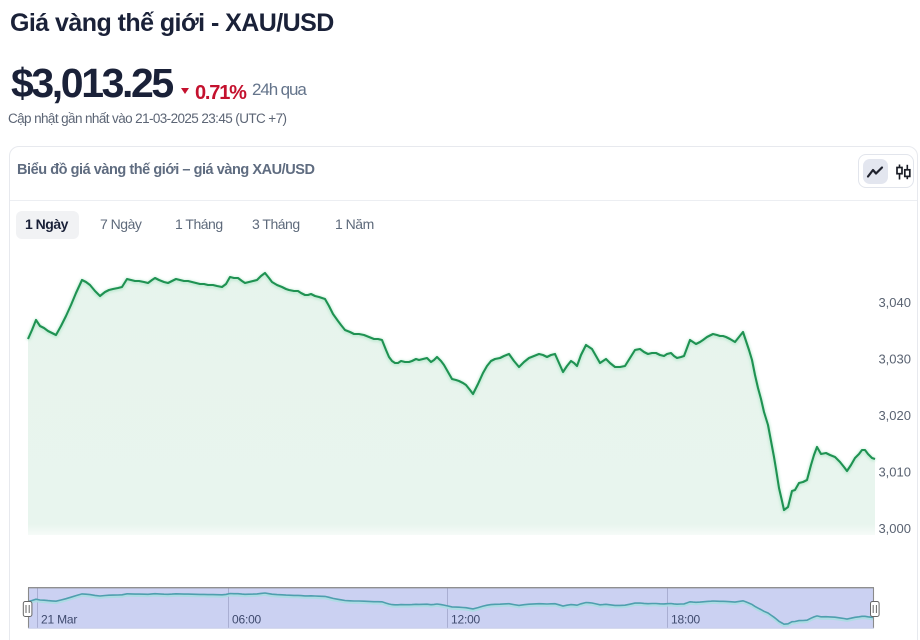  I want to click on svg-text: 3,010, so click(894, 472).